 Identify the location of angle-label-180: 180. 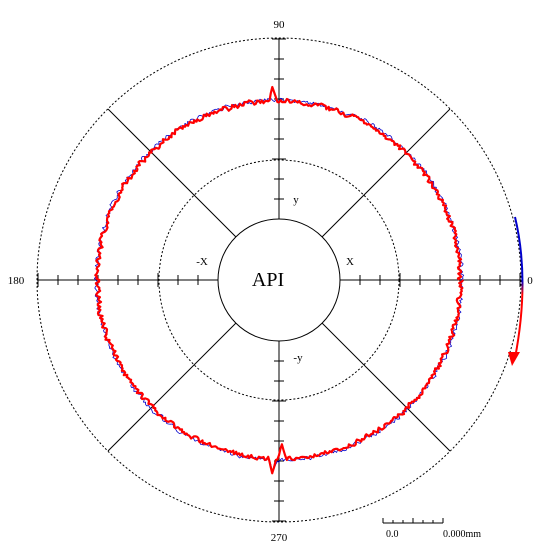
(16, 281).